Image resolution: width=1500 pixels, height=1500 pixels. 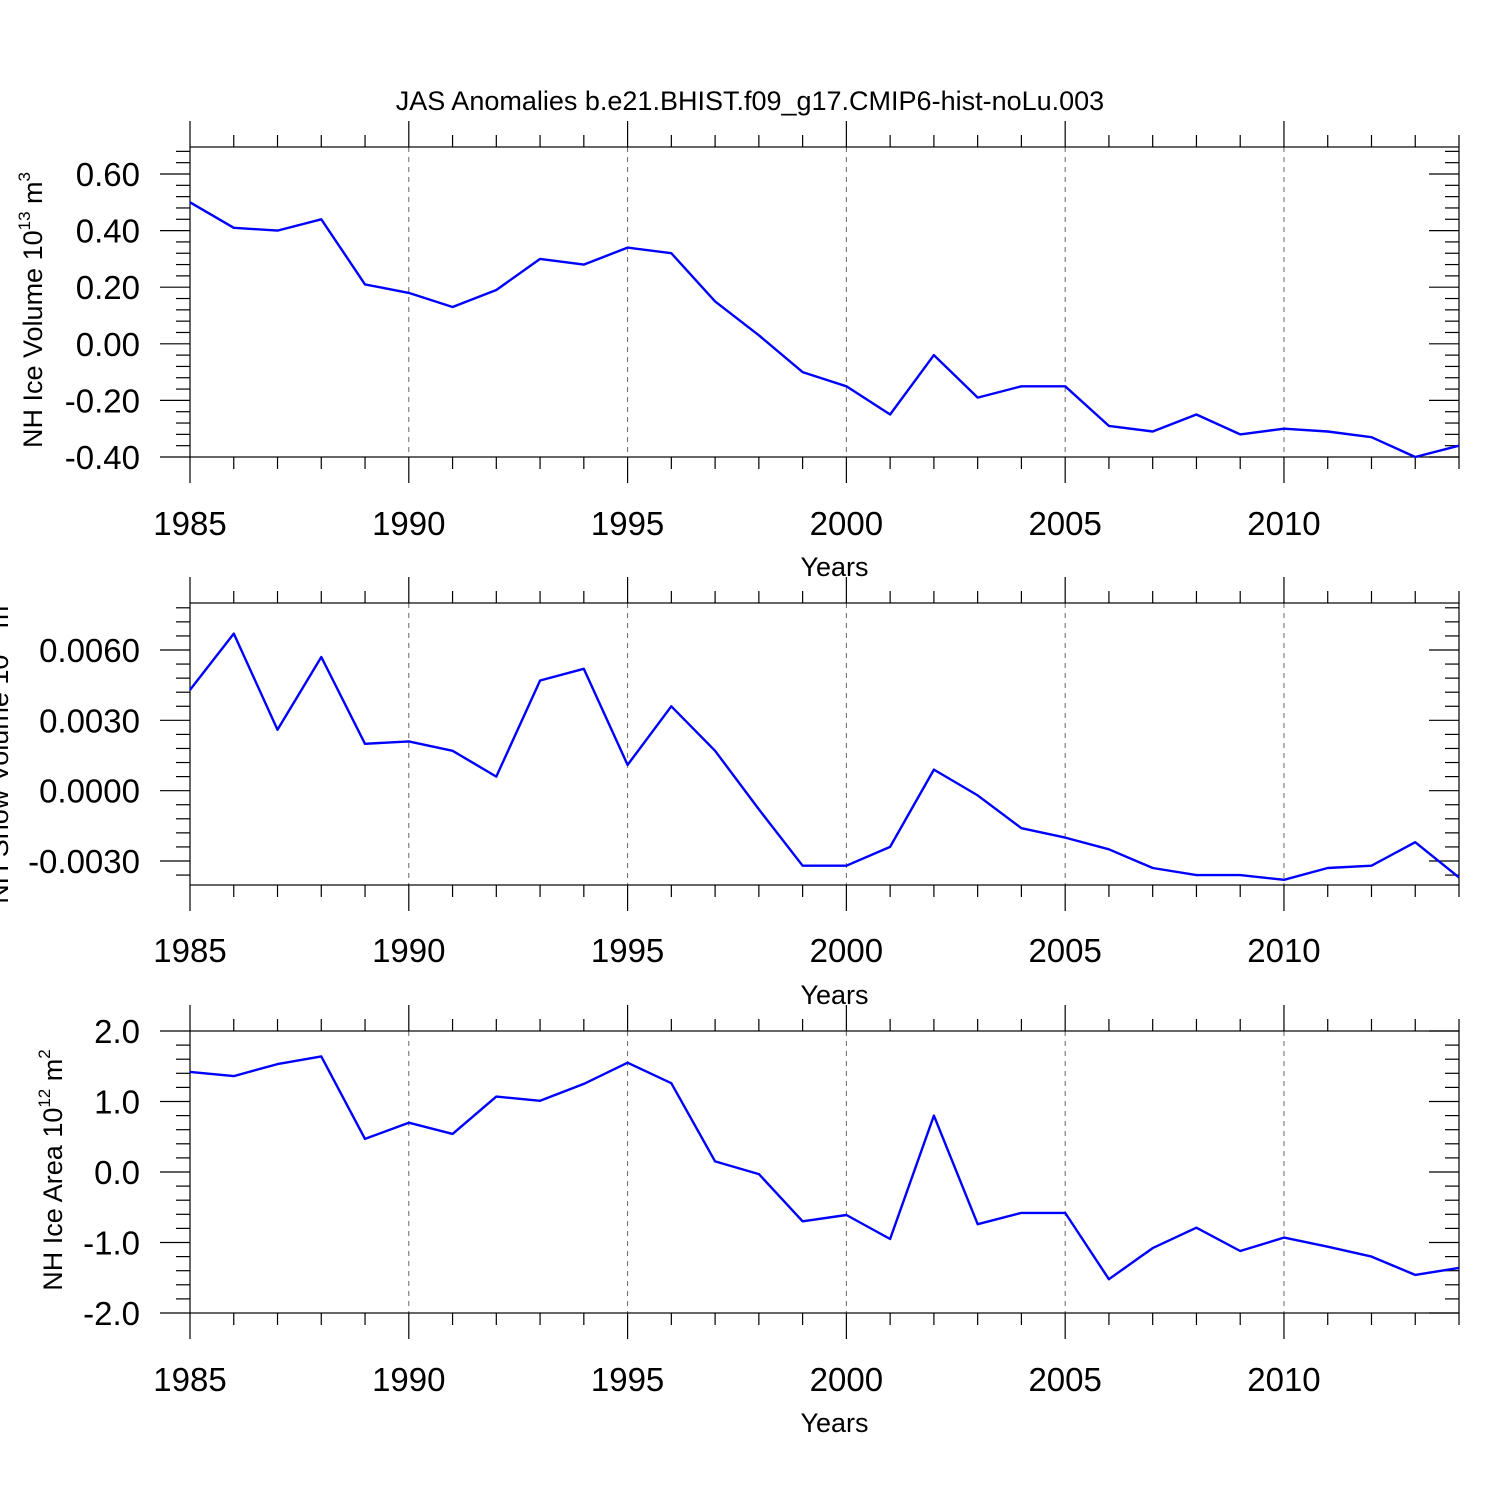 I want to click on series-line-snow-volume, so click(x=824, y=756).